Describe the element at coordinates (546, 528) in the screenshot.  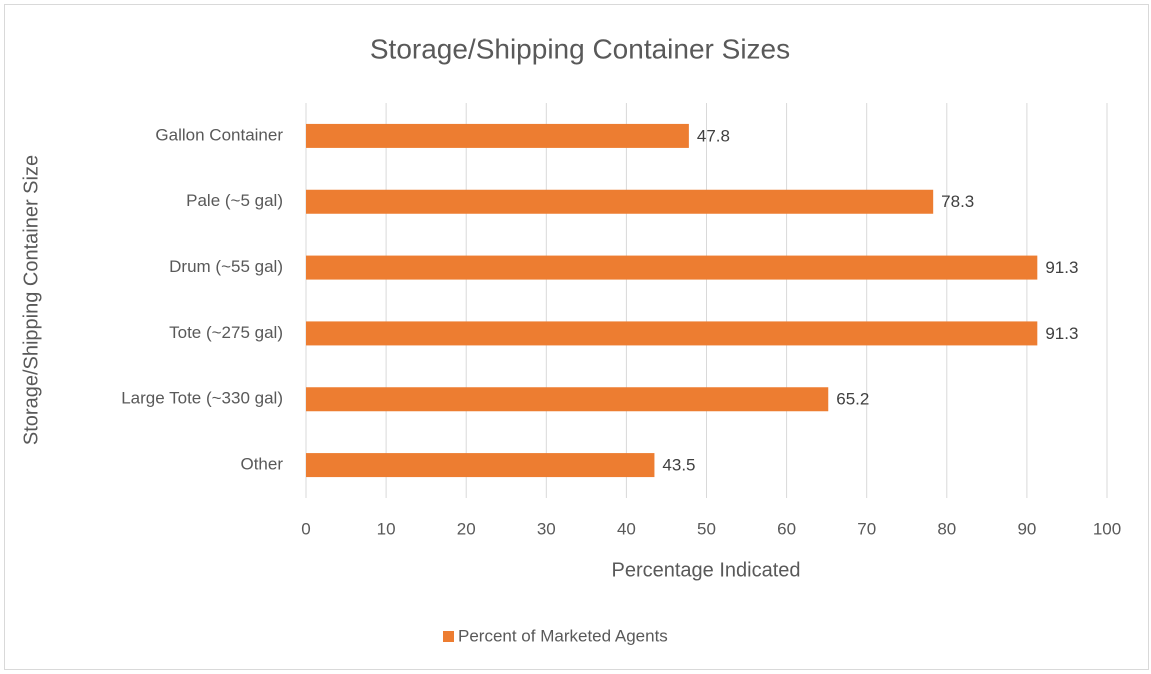
I see `x-tick-label: 30` at that location.